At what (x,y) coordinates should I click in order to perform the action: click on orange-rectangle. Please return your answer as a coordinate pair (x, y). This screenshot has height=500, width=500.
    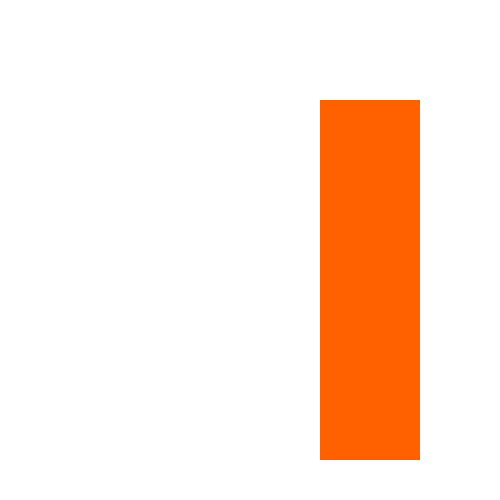
    Looking at the image, I should click on (370, 280).